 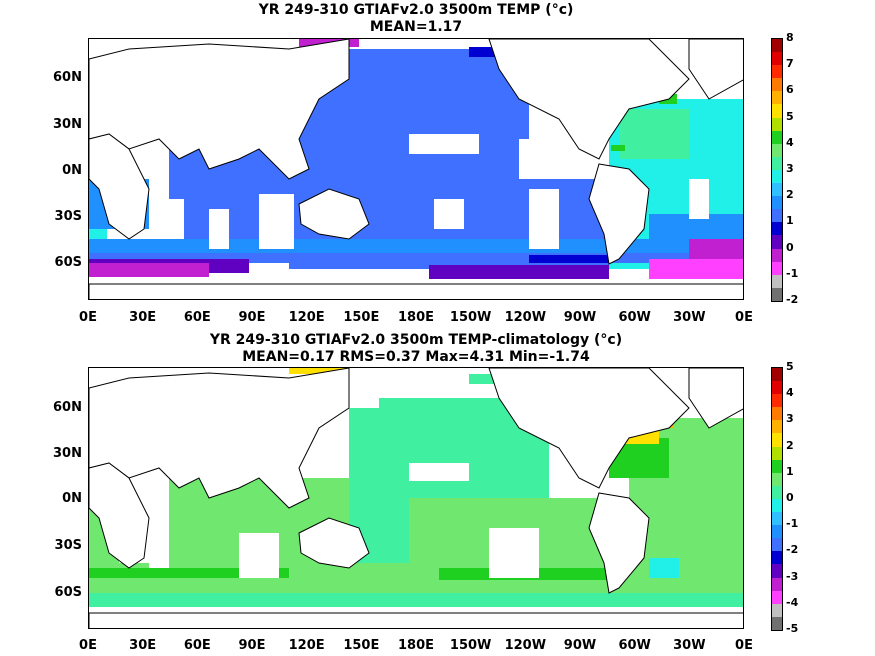 I want to click on top-colorbar-tick: 7, so click(x=790, y=64).